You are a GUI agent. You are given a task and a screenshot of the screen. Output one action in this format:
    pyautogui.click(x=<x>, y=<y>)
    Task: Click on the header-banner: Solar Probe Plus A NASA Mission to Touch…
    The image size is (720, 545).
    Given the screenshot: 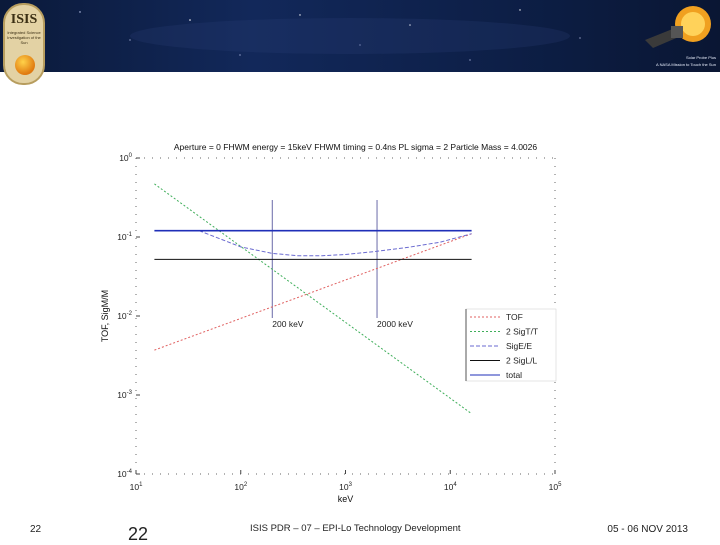 What is the action you would take?
    pyautogui.click(x=360, y=36)
    